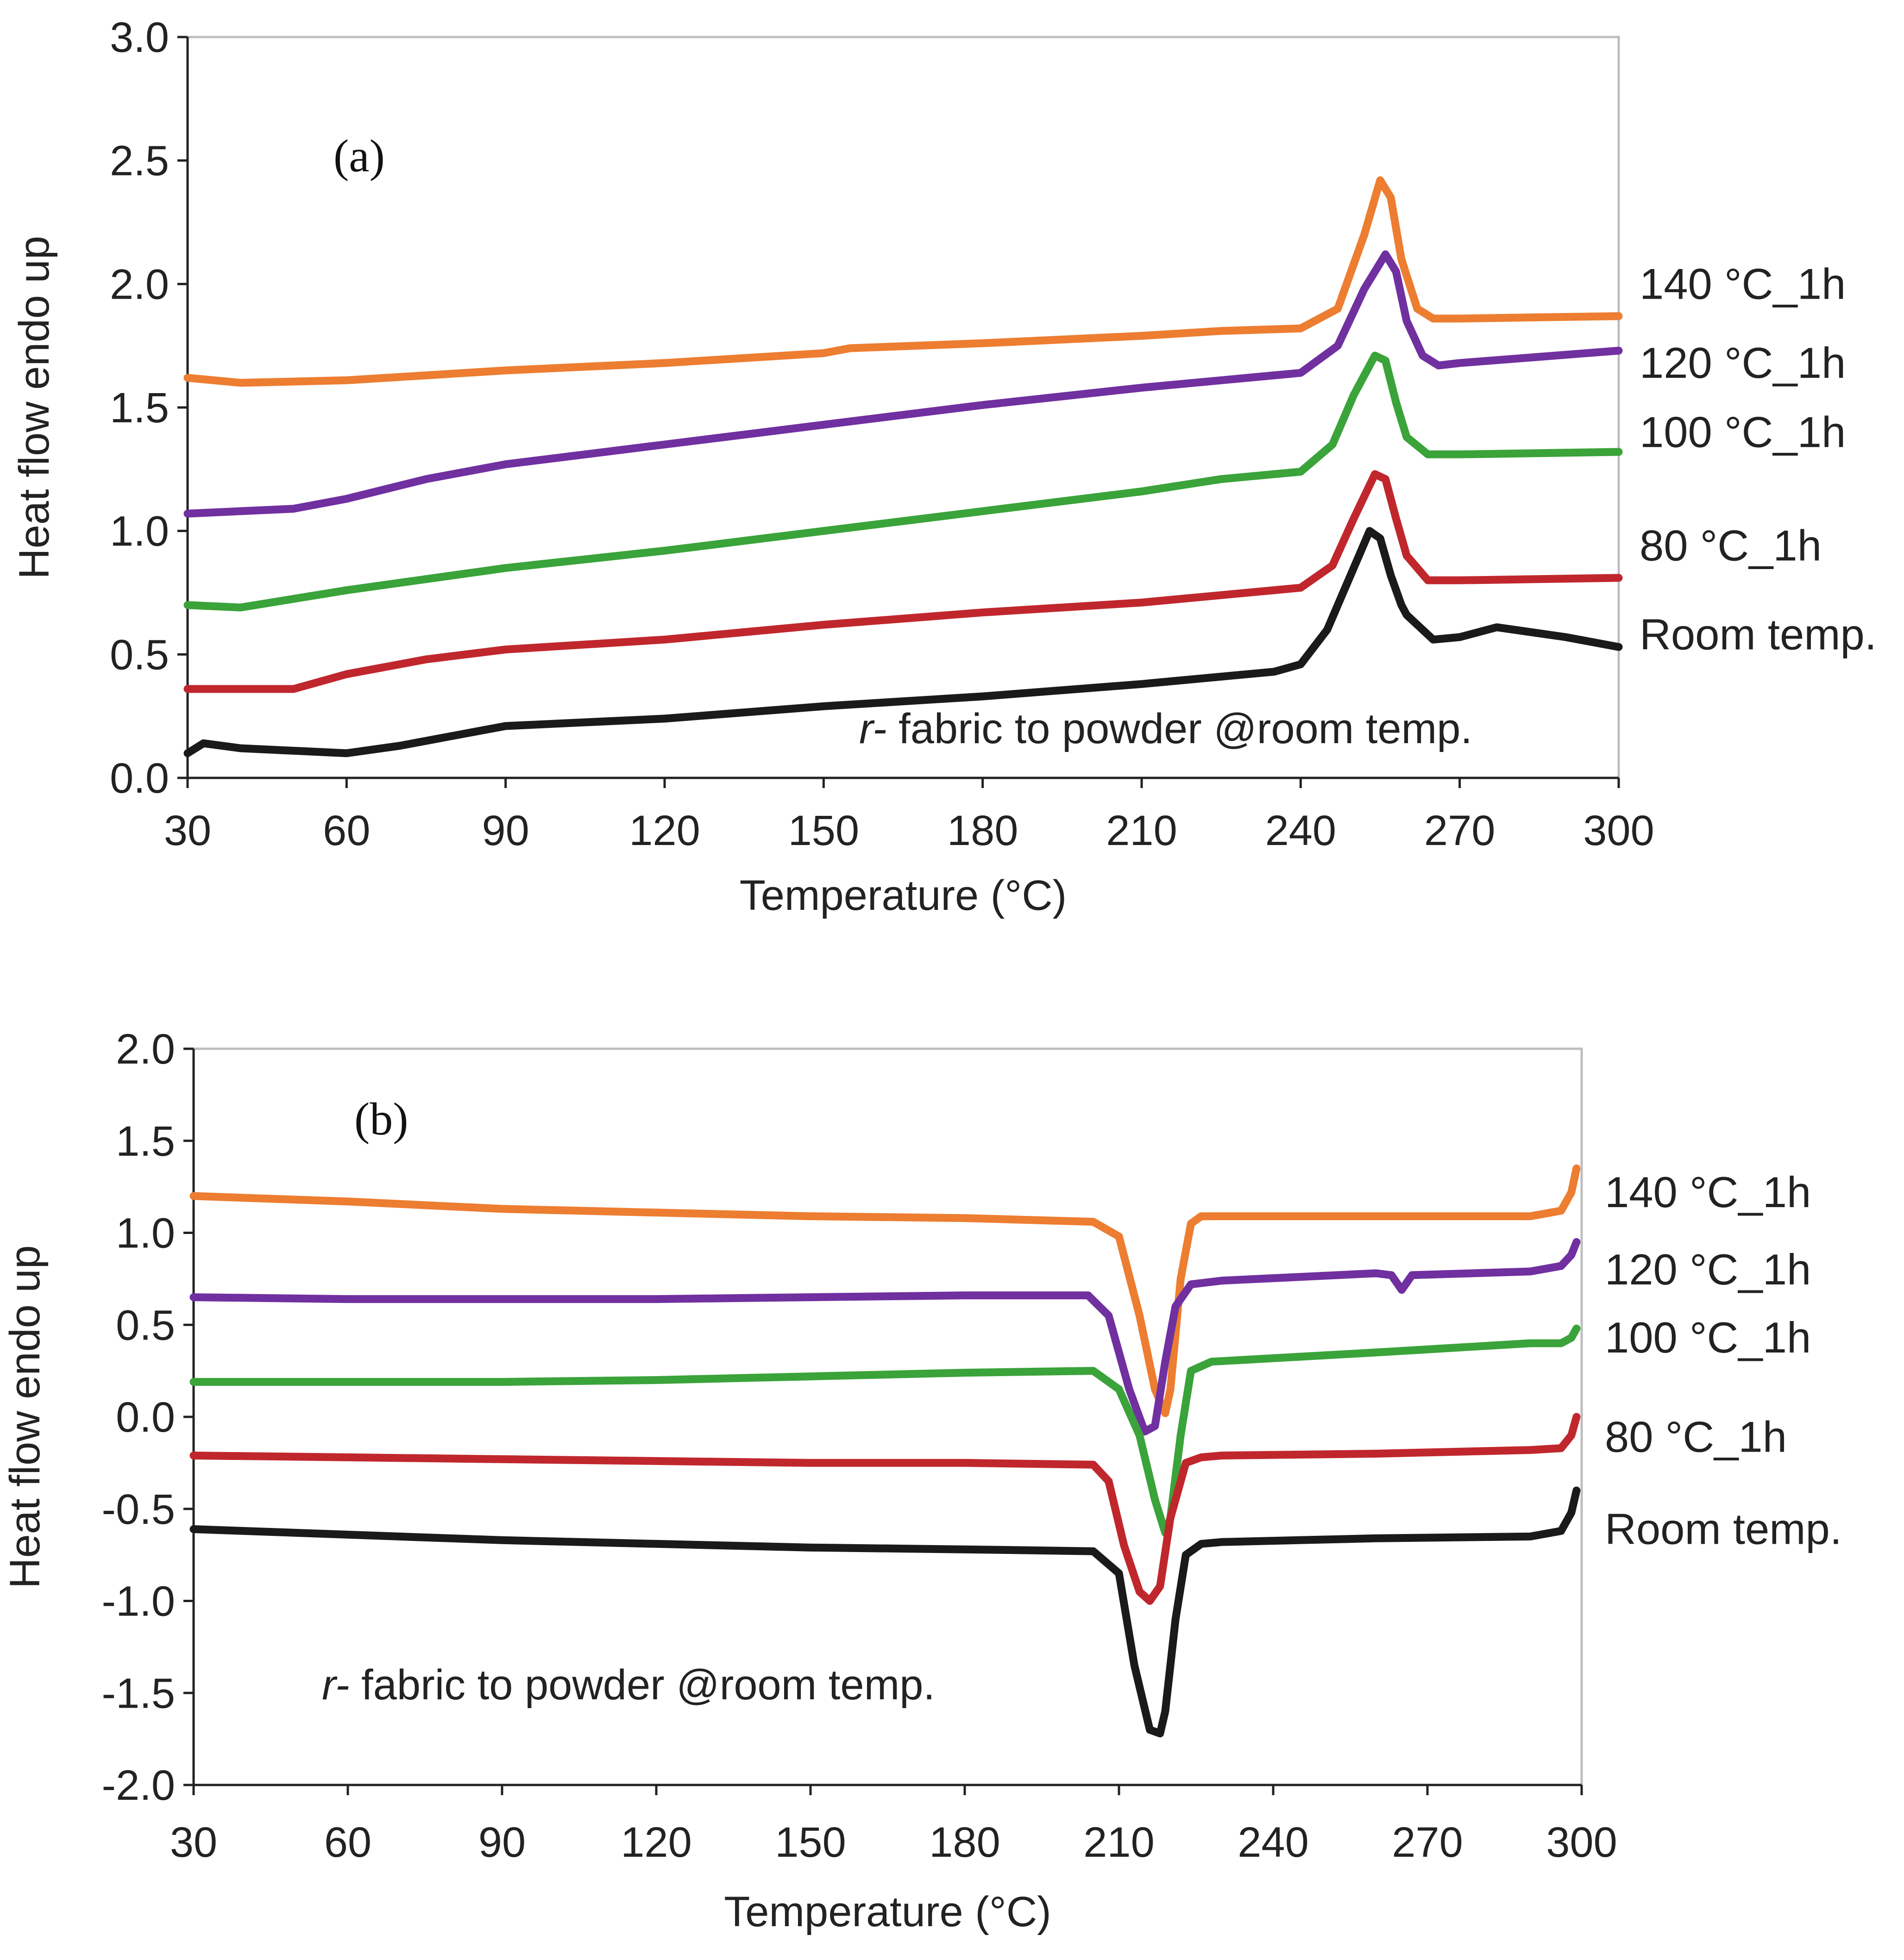 Image resolution: width=1904 pixels, height=1960 pixels. What do you see at coordinates (359, 156) in the screenshot?
I see `panel-label: (a)` at bounding box center [359, 156].